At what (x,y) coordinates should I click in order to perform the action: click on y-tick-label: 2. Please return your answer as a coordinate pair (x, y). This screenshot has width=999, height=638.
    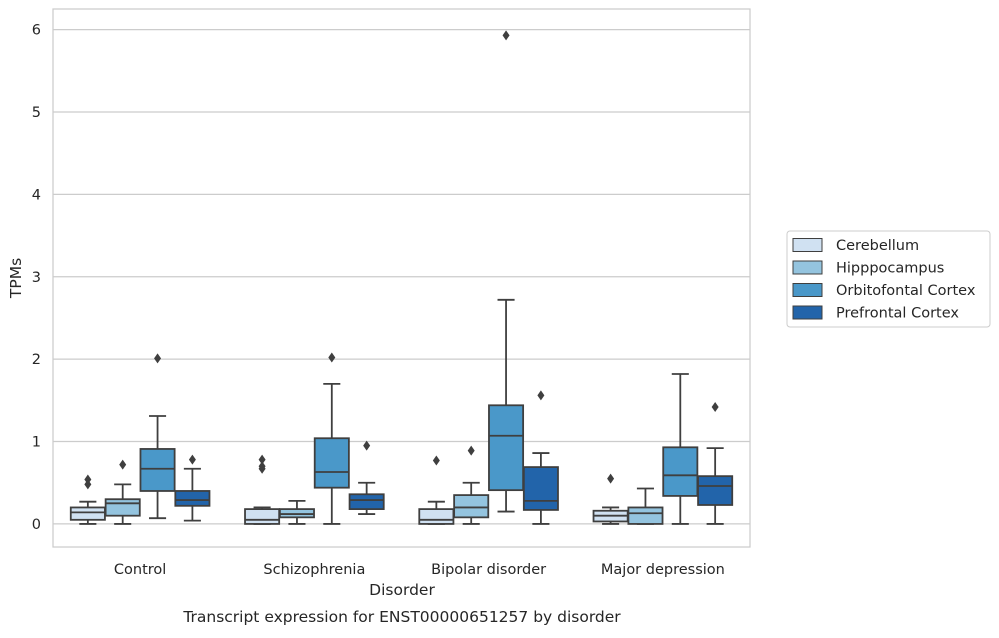
    Looking at the image, I should click on (36, 360).